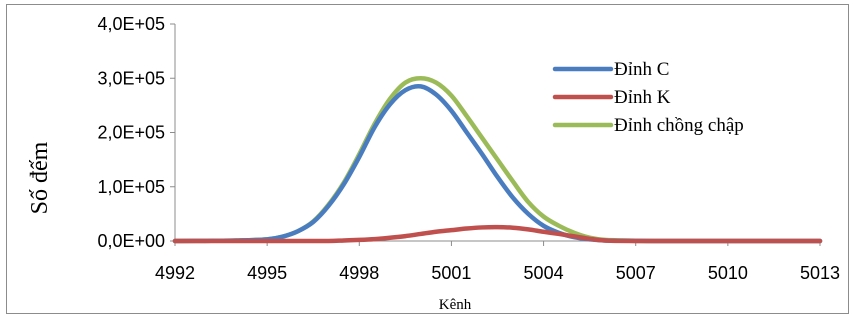 This screenshot has width=855, height=320. Describe the element at coordinates (641, 69) in the screenshot. I see `legend-label-dinh-c: Đỉnh C` at that location.